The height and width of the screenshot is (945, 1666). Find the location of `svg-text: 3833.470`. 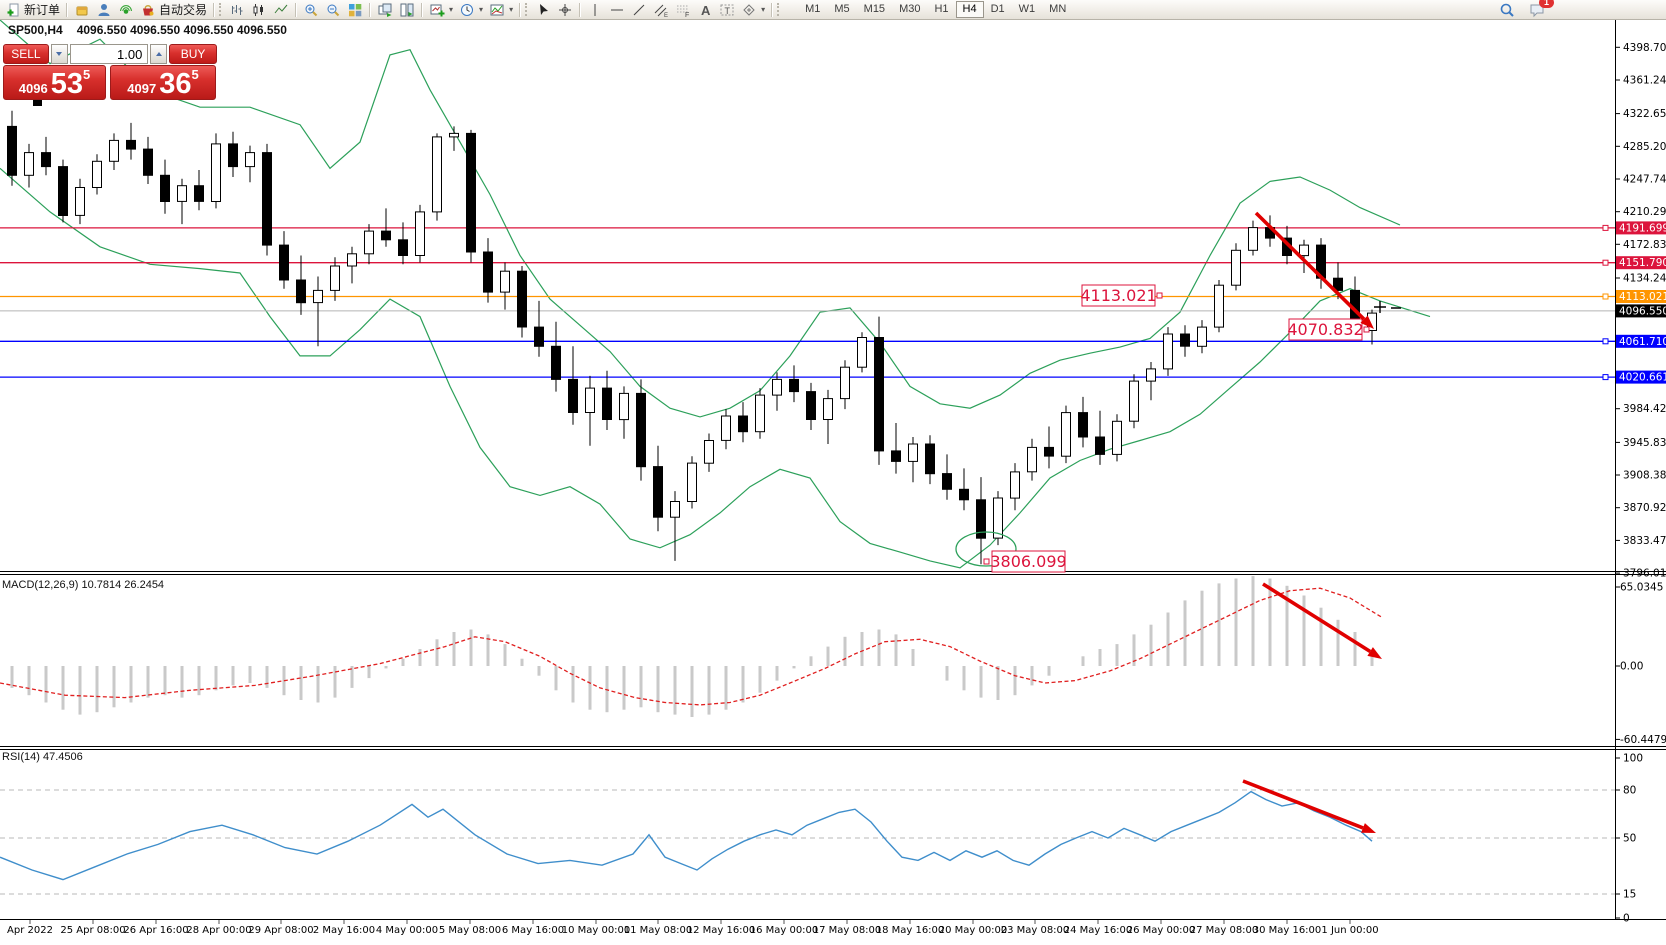

svg-text: 3833.470 is located at coordinates (1644, 541).